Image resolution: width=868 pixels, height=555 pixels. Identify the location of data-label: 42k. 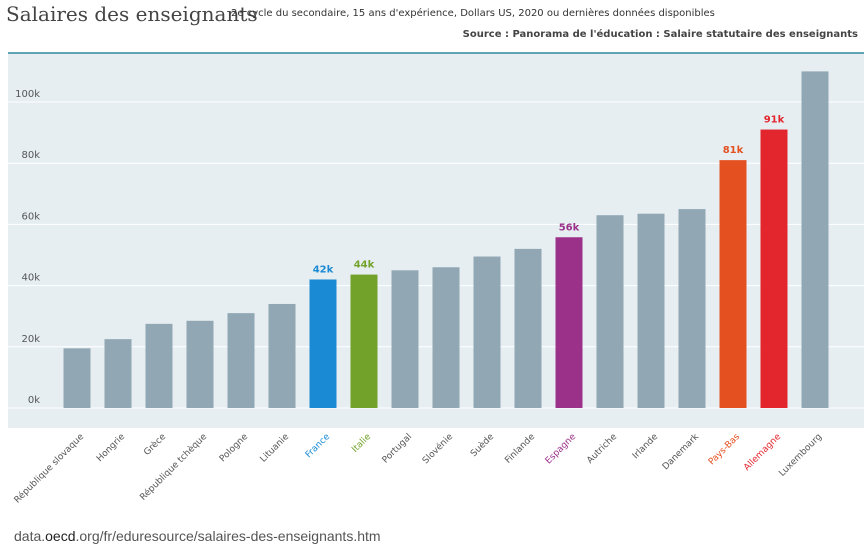
(323, 269).